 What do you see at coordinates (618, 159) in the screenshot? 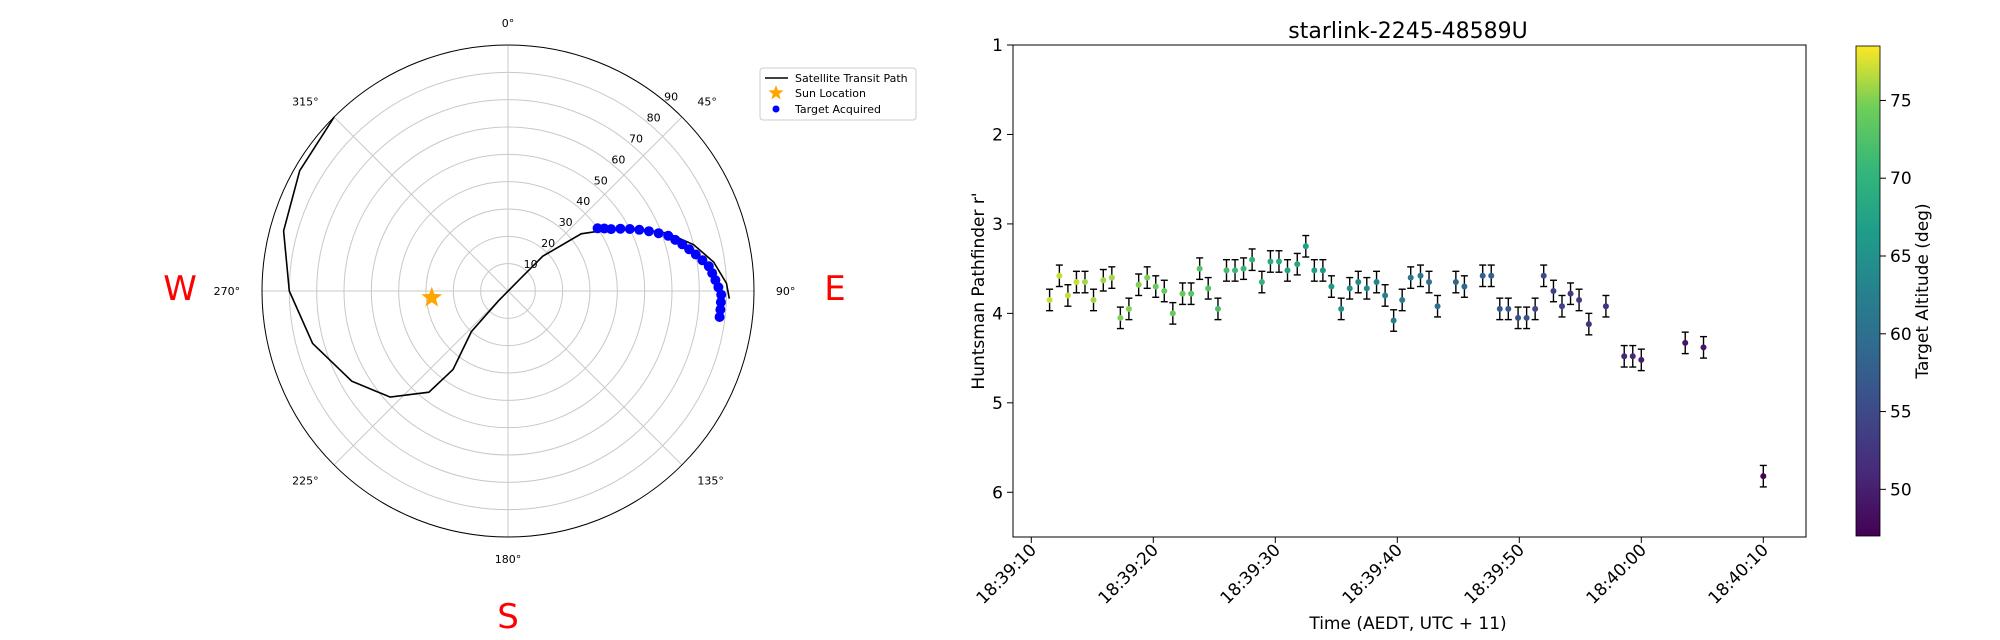
I see `radial-tick-label: 60` at bounding box center [618, 159].